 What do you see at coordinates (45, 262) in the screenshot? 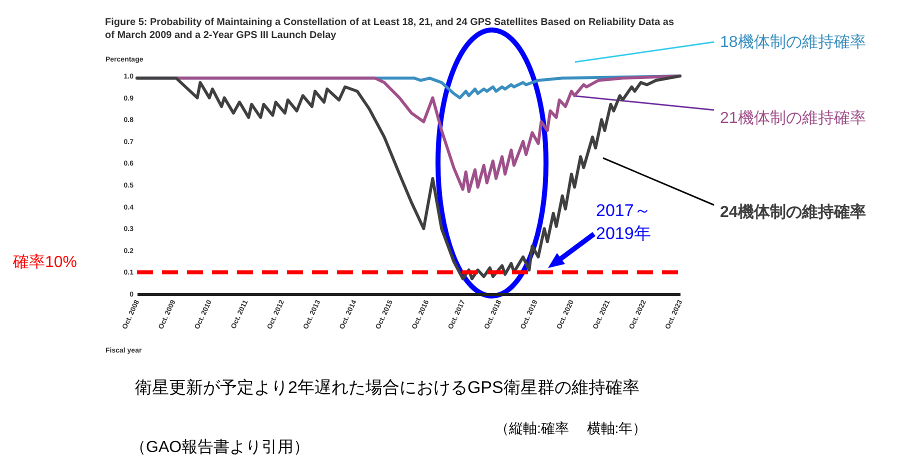
I see `ref-line-label: 確率10%` at bounding box center [45, 262].